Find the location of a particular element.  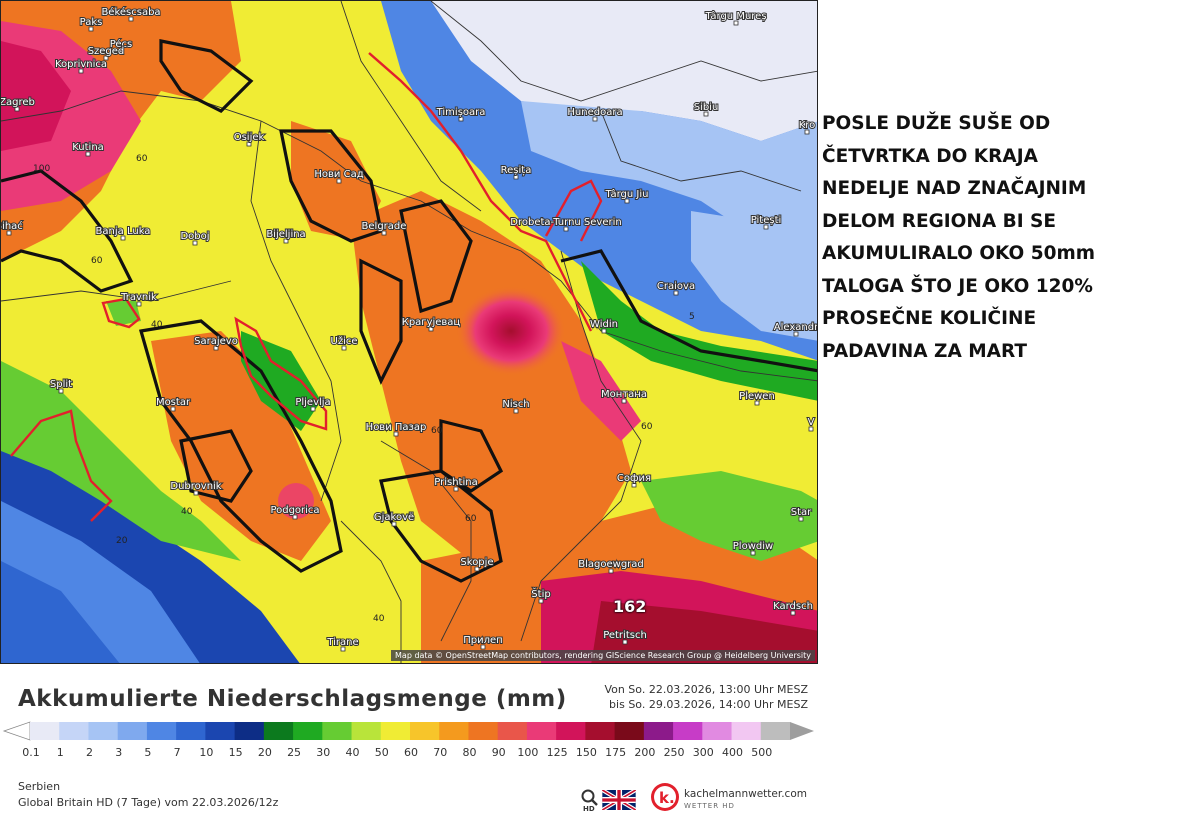

isoline-value-label: 20 is located at coordinates (122, 541).